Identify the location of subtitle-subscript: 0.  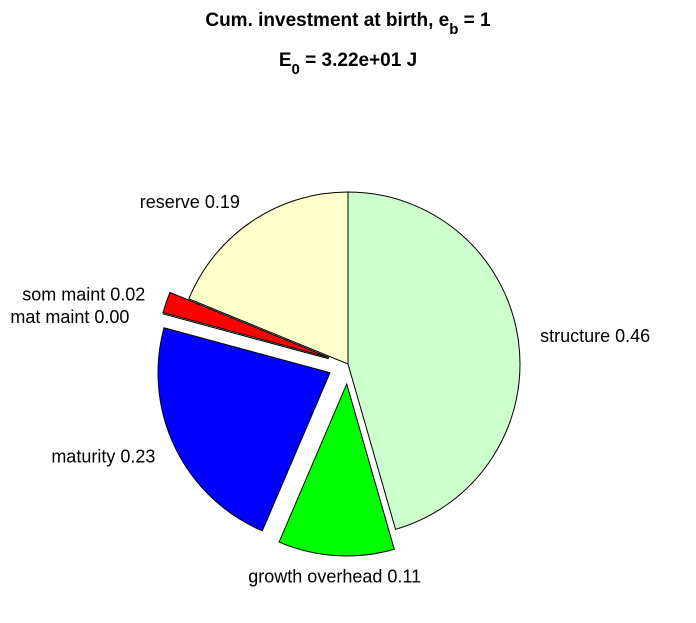
(296, 69).